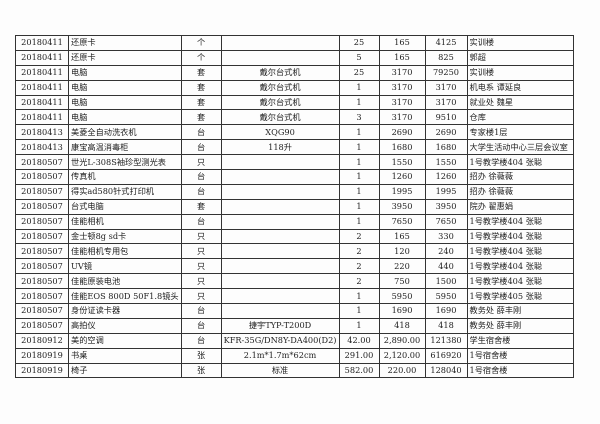  What do you see at coordinates (520, 311) in the screenshot?
I see `cell-location: 教务处 薛丰刚` at bounding box center [520, 311].